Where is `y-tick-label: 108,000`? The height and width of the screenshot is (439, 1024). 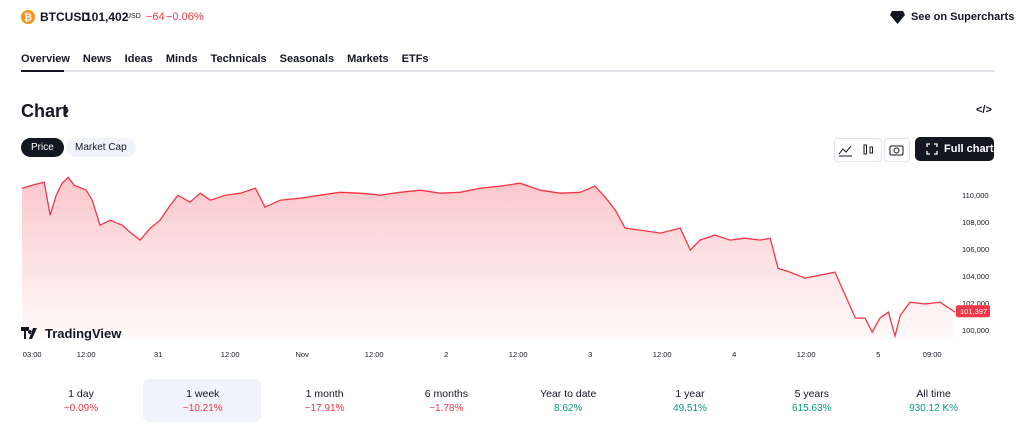
y-tick-label: 108,000 is located at coordinates (975, 222).